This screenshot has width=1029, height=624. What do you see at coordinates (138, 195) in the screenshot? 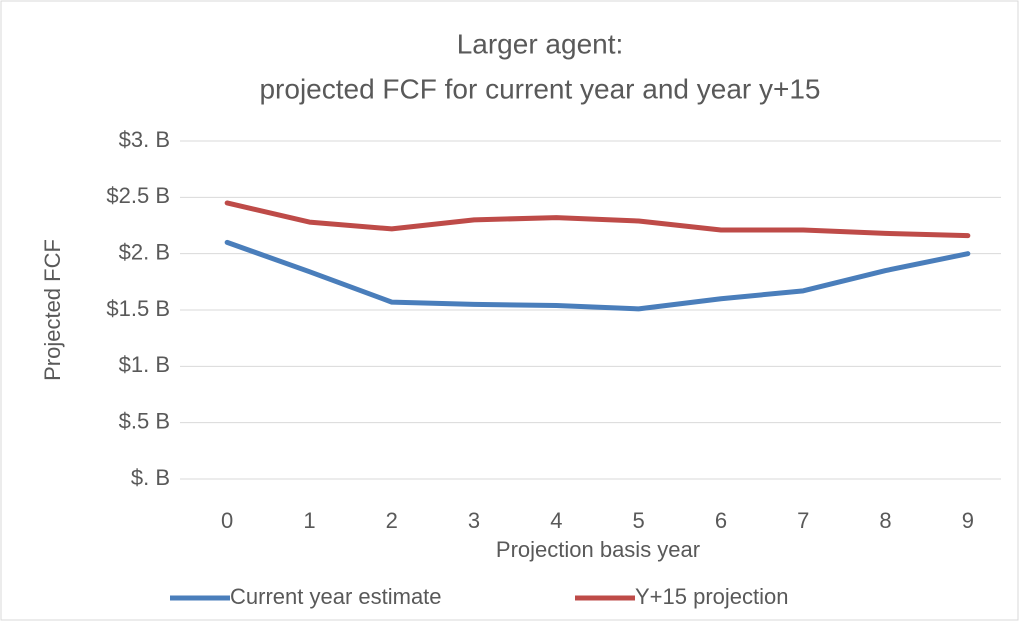
I see `y-tick-label: $2.5 B` at bounding box center [138, 195].